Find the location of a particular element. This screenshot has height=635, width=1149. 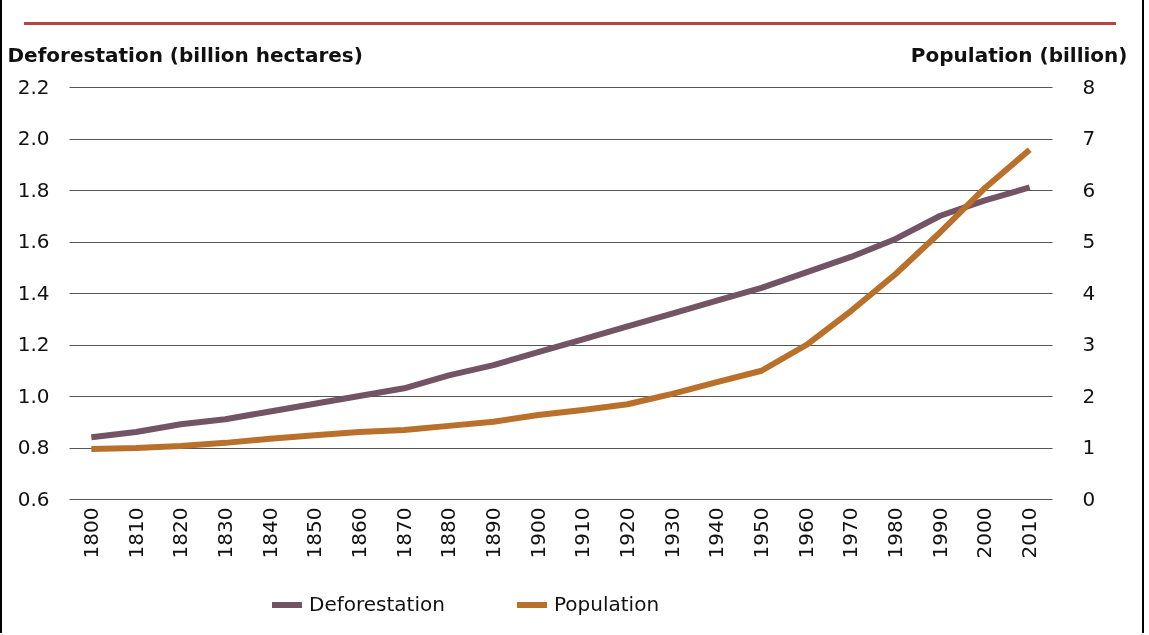

y2-tick-label: 1 is located at coordinates (1089, 447).